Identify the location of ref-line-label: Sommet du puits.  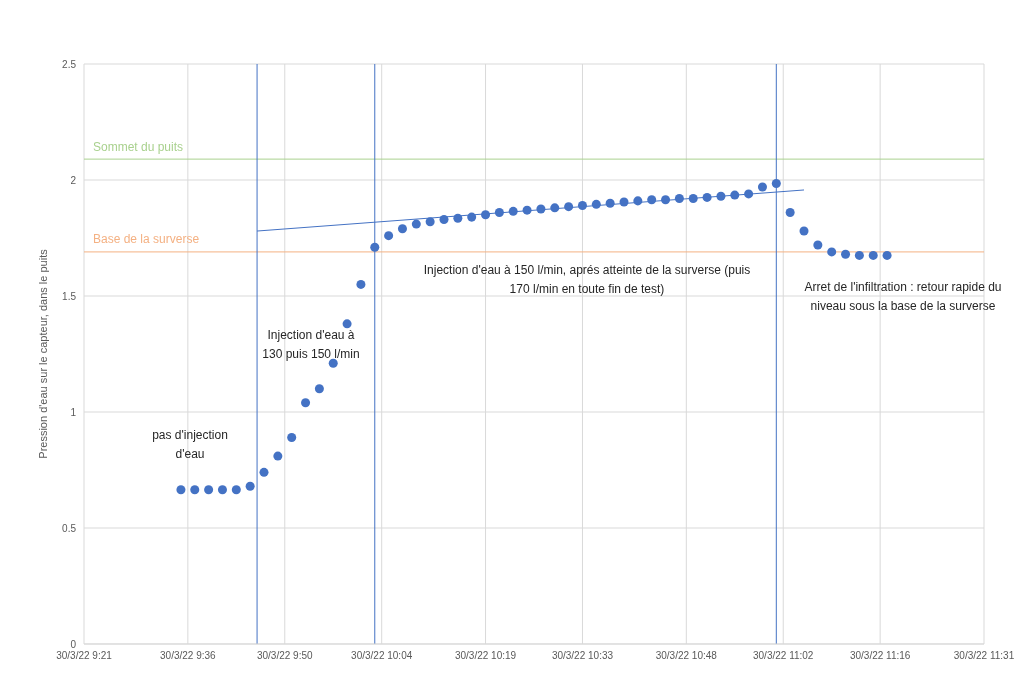
(138, 146).